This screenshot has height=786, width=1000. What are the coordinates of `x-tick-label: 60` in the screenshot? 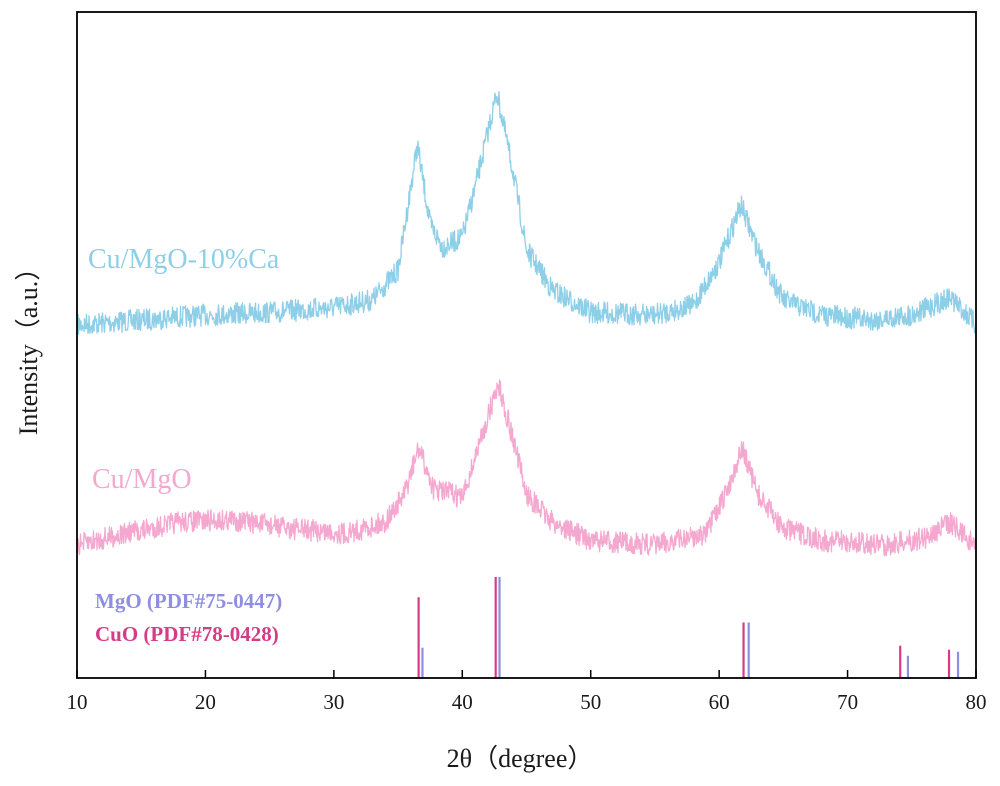 It's located at (719, 702).